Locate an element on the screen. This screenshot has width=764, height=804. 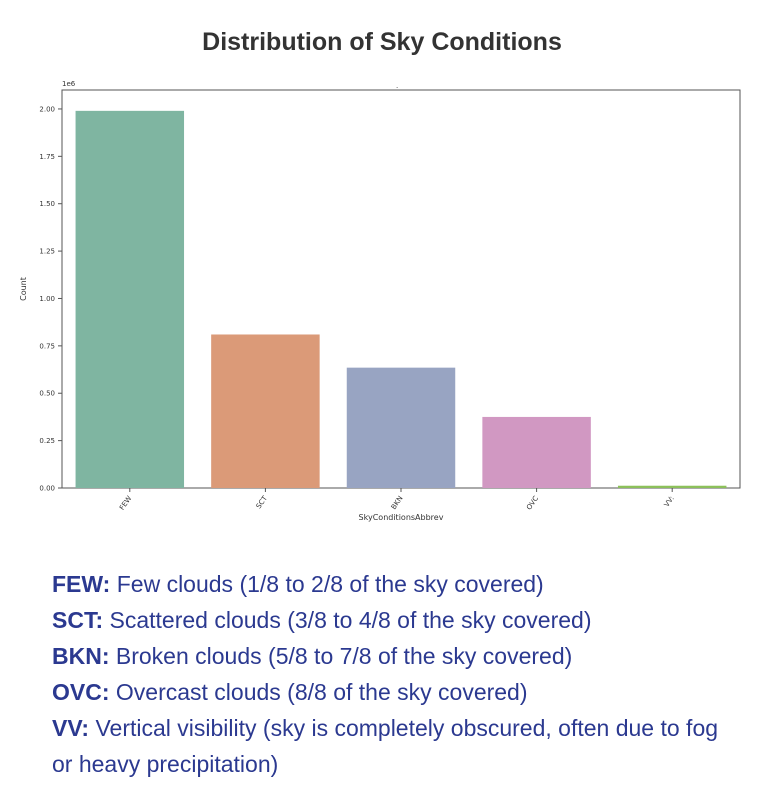
y-tick-label: 1.75 is located at coordinates (47, 157).